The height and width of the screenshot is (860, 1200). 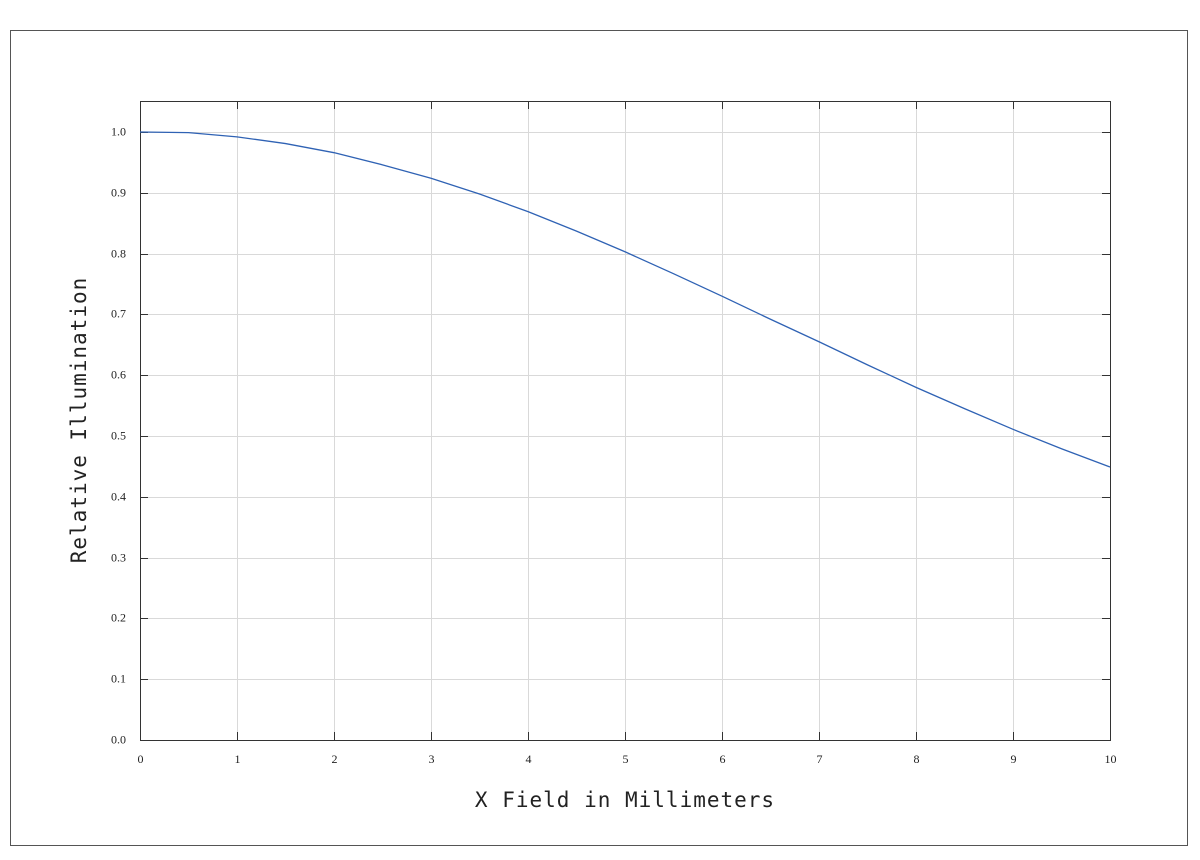 What do you see at coordinates (118, 496) in the screenshot?
I see `y-tick-label: 0.4` at bounding box center [118, 496].